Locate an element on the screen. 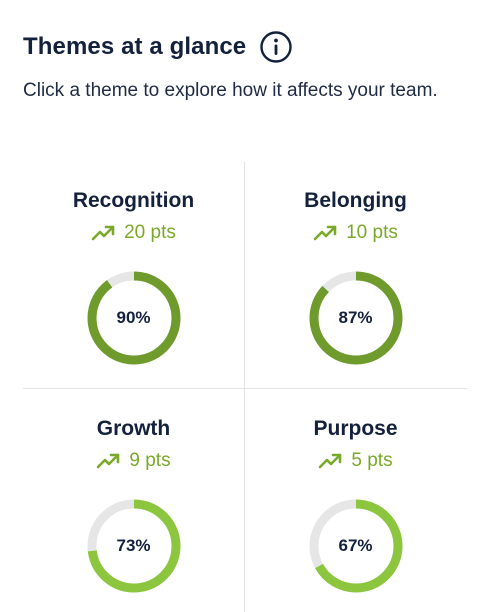  info-icon is located at coordinates (276, 47).